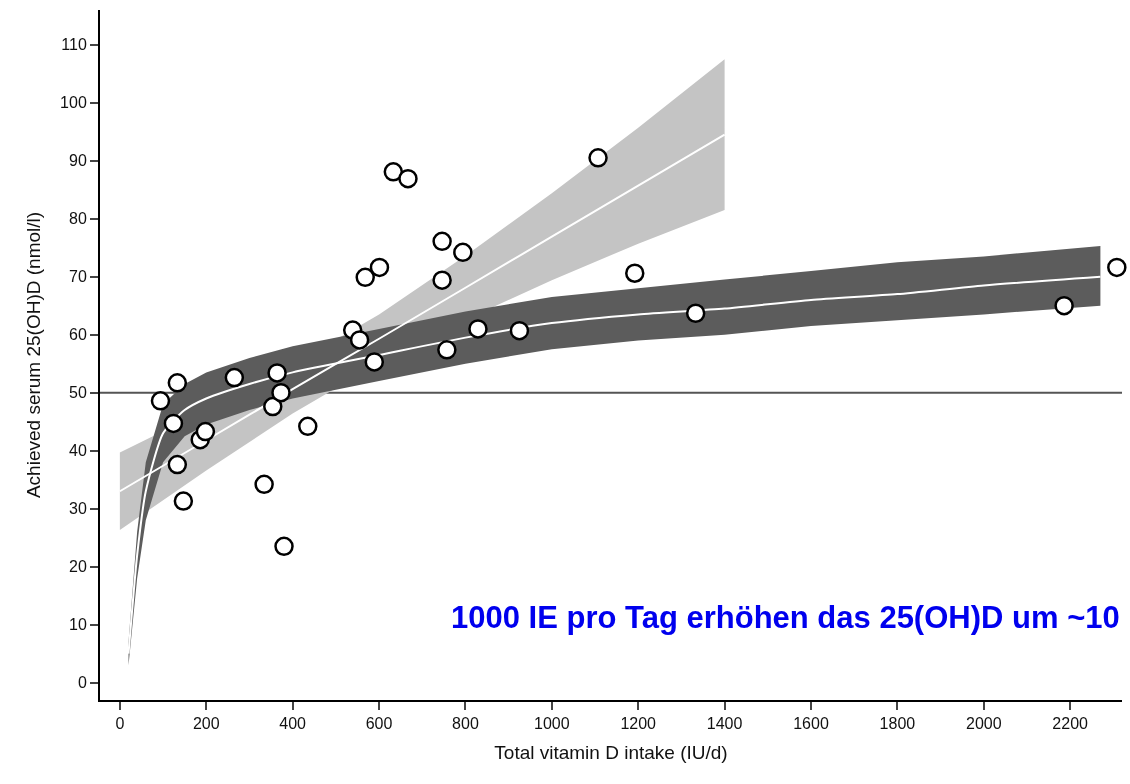 This screenshot has width=1130, height=784. Describe the element at coordinates (120, 724) in the screenshot. I see `x-tick-label: 0` at that location.